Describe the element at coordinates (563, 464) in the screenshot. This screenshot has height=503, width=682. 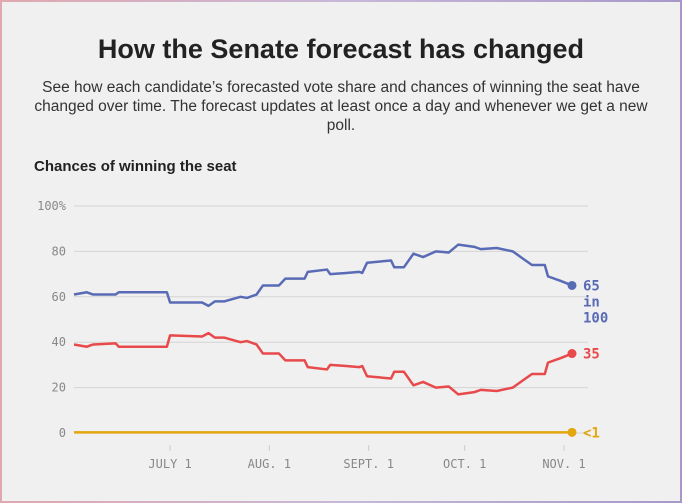
I see `x-tick-label: NOV. 1` at that location.